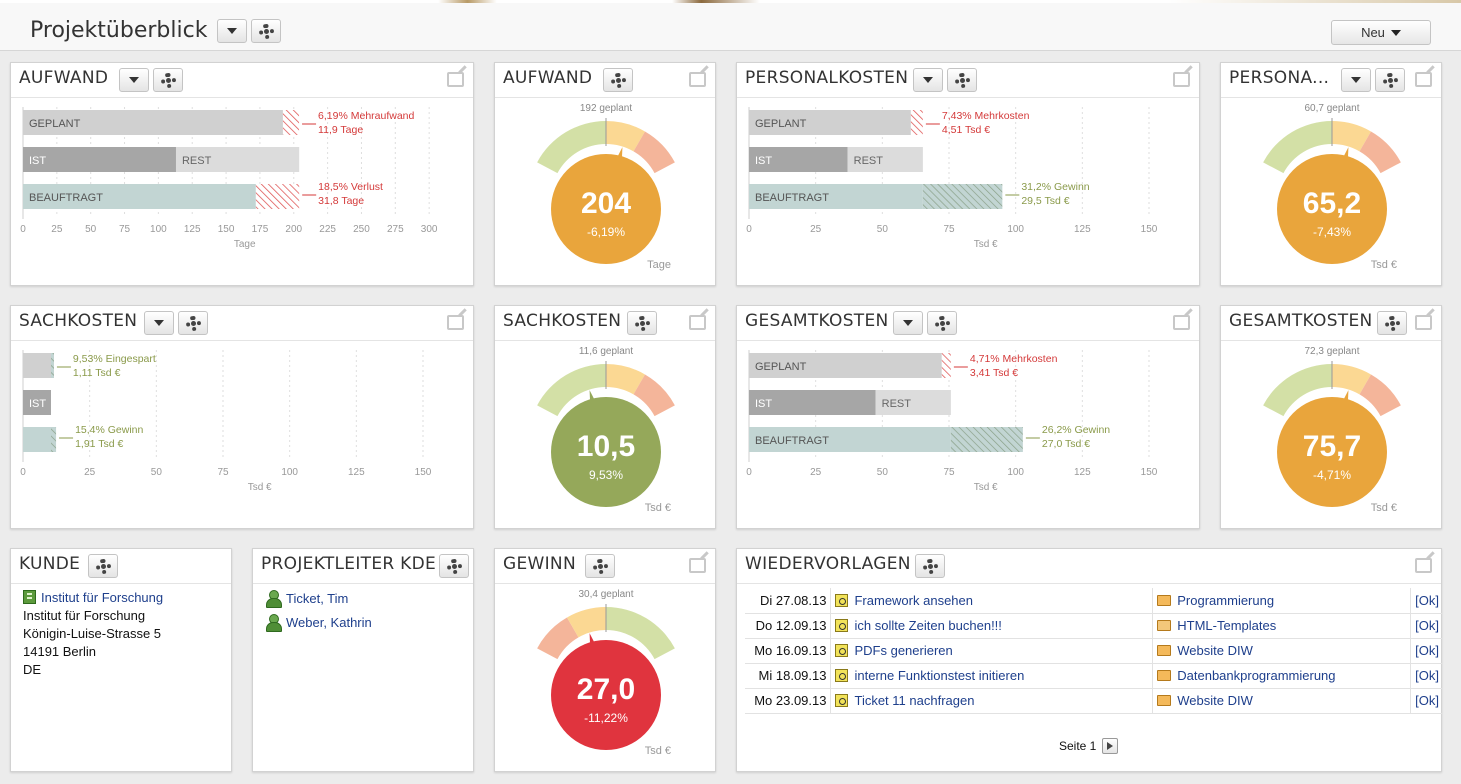 Image resolution: width=1461 pixels, height=784 pixels. What do you see at coordinates (928, 625) in the screenshot?
I see `followup-task: ich sollte Zeiten buchen!!!` at bounding box center [928, 625].